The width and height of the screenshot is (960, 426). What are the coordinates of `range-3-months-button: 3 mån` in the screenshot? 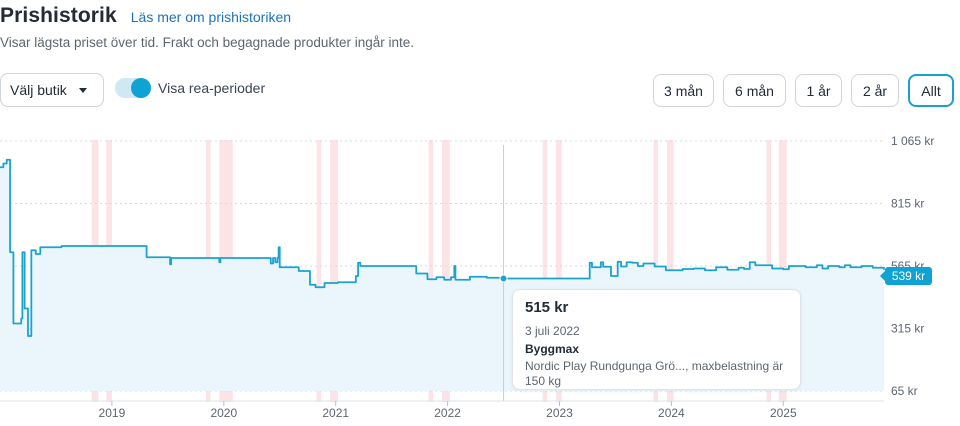 It's located at (683, 90).